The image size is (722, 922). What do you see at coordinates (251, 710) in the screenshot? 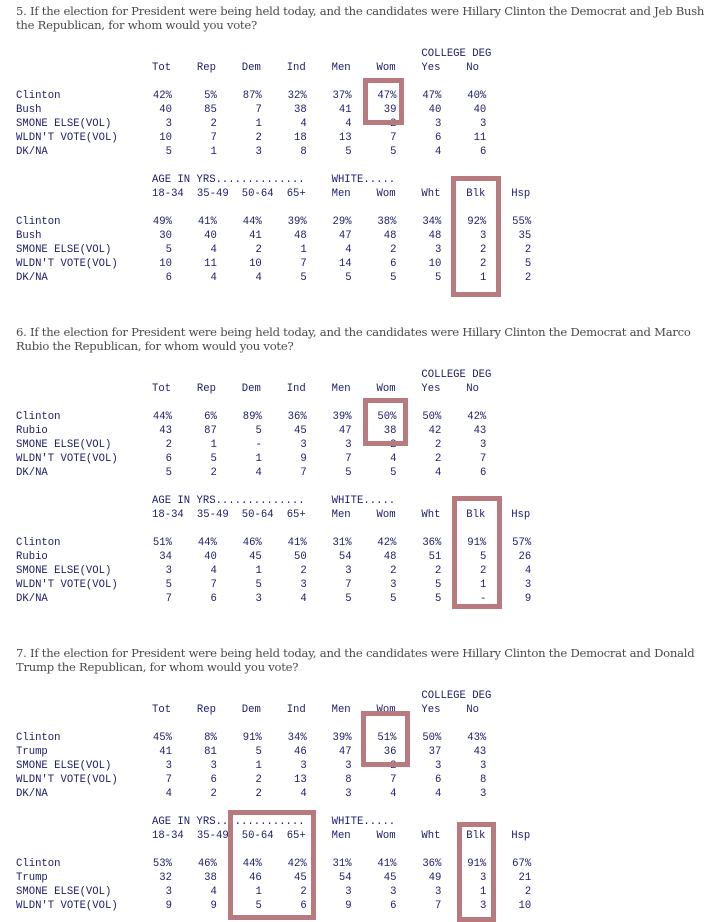
I see `column-header: Dem` at bounding box center [251, 710].